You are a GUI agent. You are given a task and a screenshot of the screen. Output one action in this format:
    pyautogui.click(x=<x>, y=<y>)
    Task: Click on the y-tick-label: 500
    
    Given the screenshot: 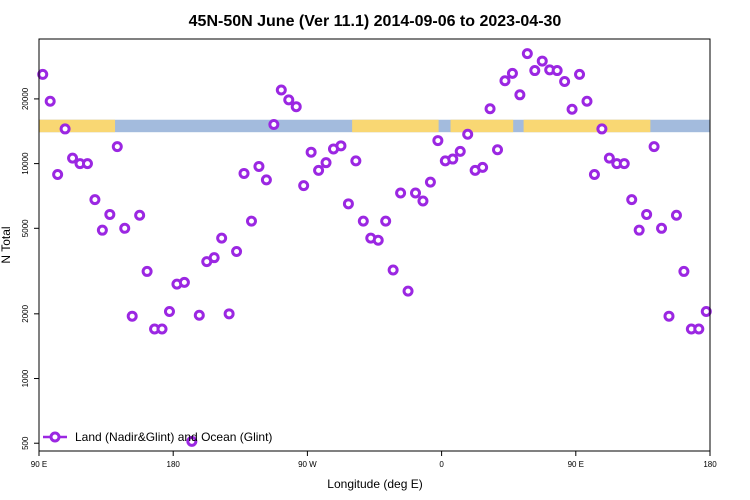 What is the action you would take?
    pyautogui.click(x=25, y=443)
    